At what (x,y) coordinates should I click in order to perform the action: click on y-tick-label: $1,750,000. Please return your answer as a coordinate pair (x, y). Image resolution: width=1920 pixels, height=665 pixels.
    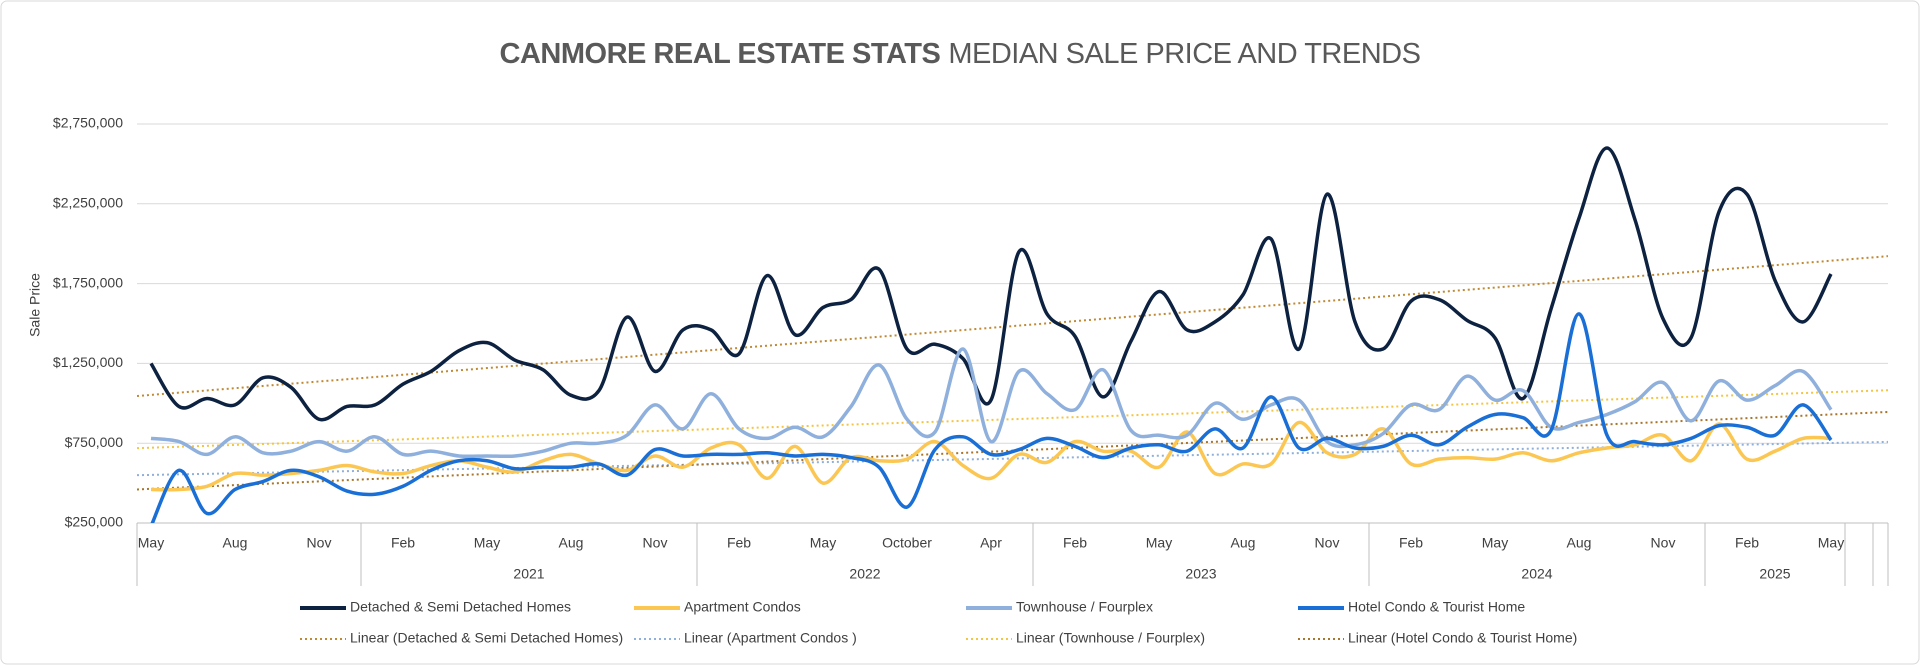
    Looking at the image, I should click on (88, 282).